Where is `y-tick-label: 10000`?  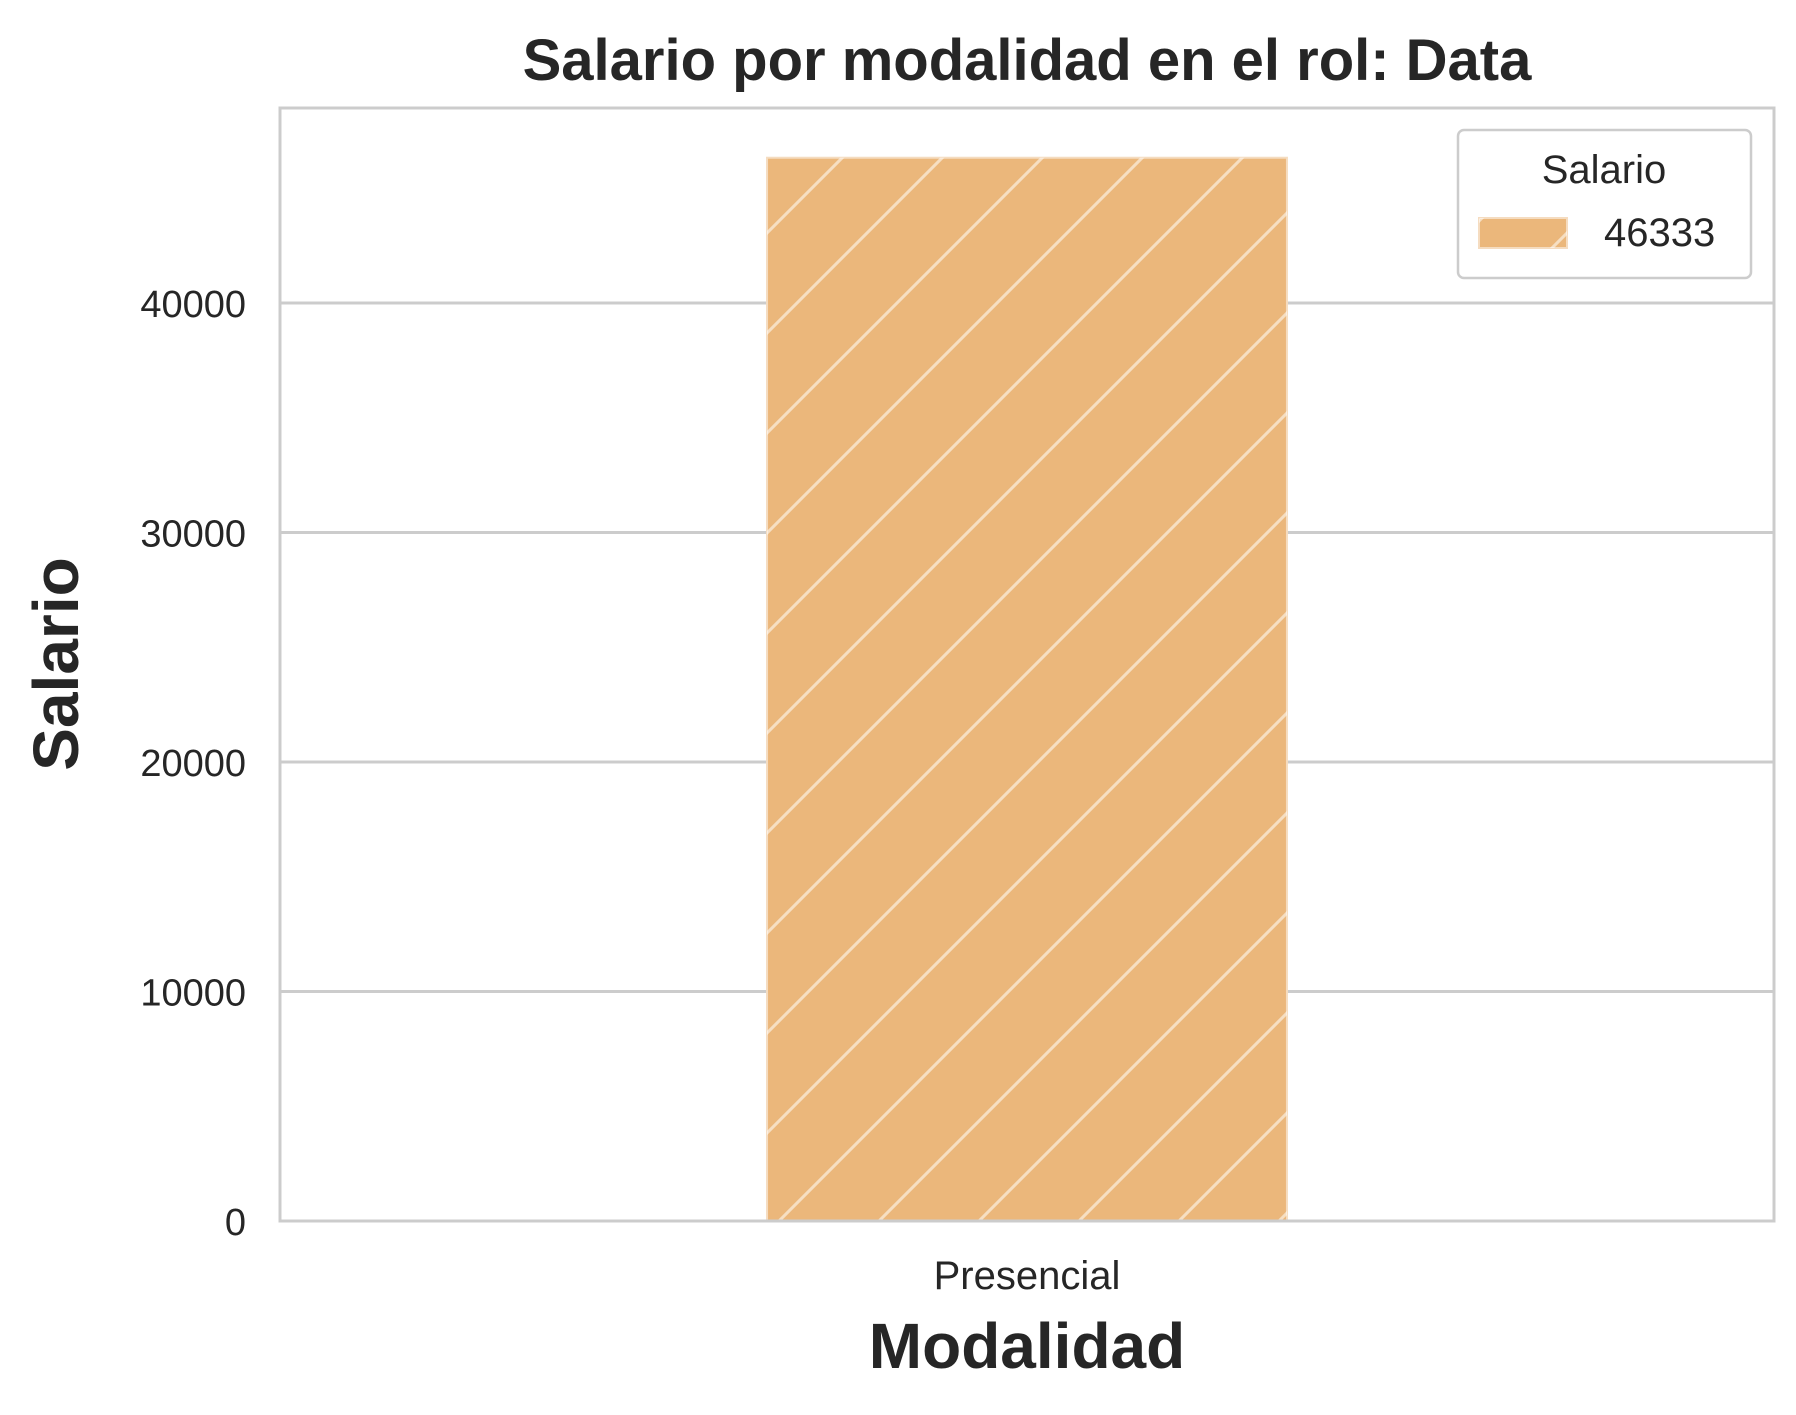 y-tick-label: 10000 is located at coordinates (193, 994).